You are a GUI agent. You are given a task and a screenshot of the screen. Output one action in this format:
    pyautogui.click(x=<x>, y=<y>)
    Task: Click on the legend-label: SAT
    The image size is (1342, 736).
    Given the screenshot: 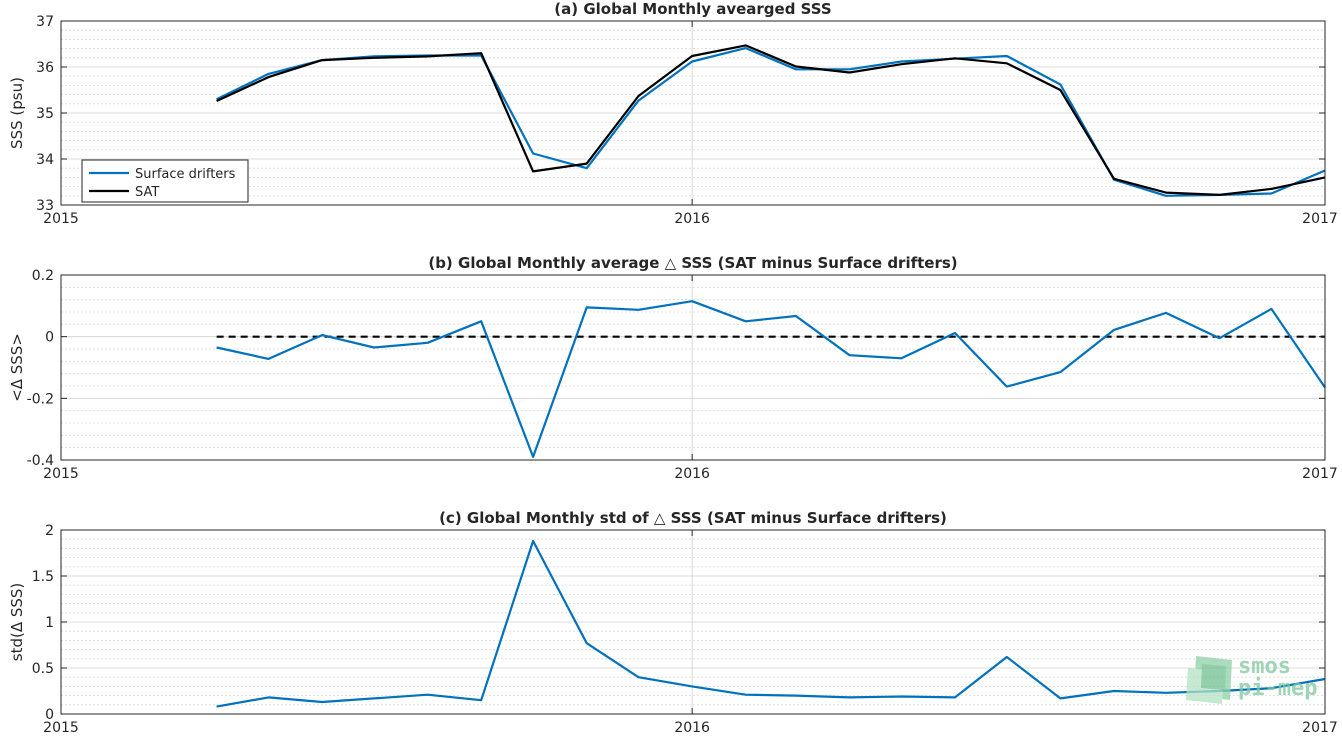 What is the action you would take?
    pyautogui.click(x=147, y=192)
    